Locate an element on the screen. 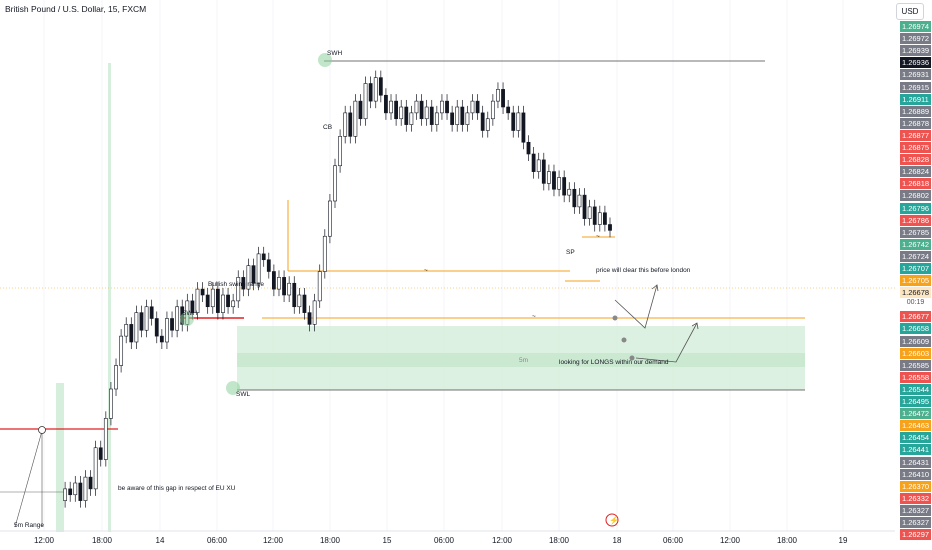 The height and width of the screenshot is (550, 932). price-axis-label: 1.26558 is located at coordinates (915, 377).